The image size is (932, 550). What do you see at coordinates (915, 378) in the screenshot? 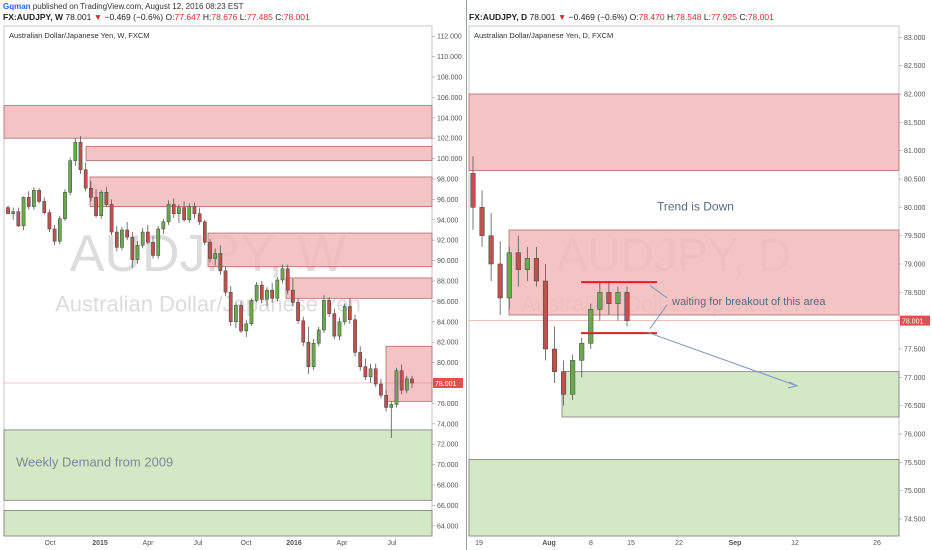
I see `y-tick-label: 77.000` at bounding box center [915, 378].